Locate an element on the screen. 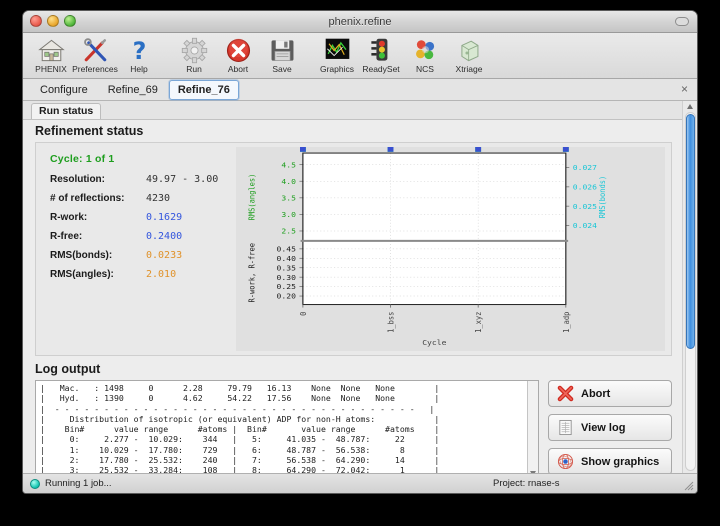  sub-tab-bar: Run status is located at coordinates (352, 110).